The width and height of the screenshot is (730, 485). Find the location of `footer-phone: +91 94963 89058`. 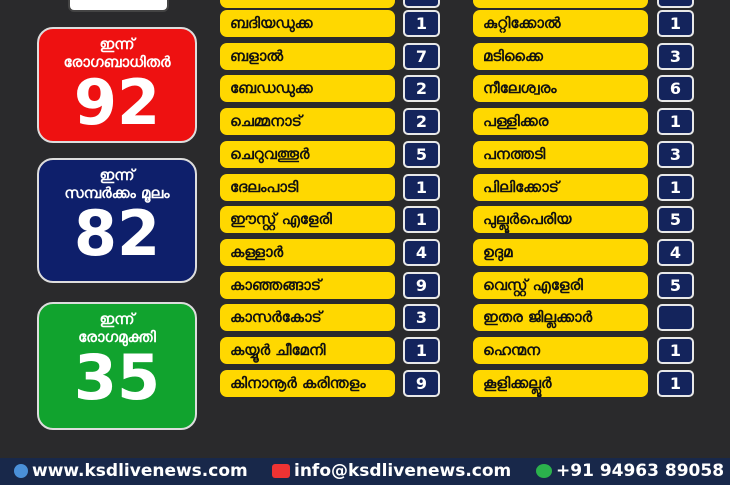

footer-phone: +91 94963 89058 is located at coordinates (630, 471).